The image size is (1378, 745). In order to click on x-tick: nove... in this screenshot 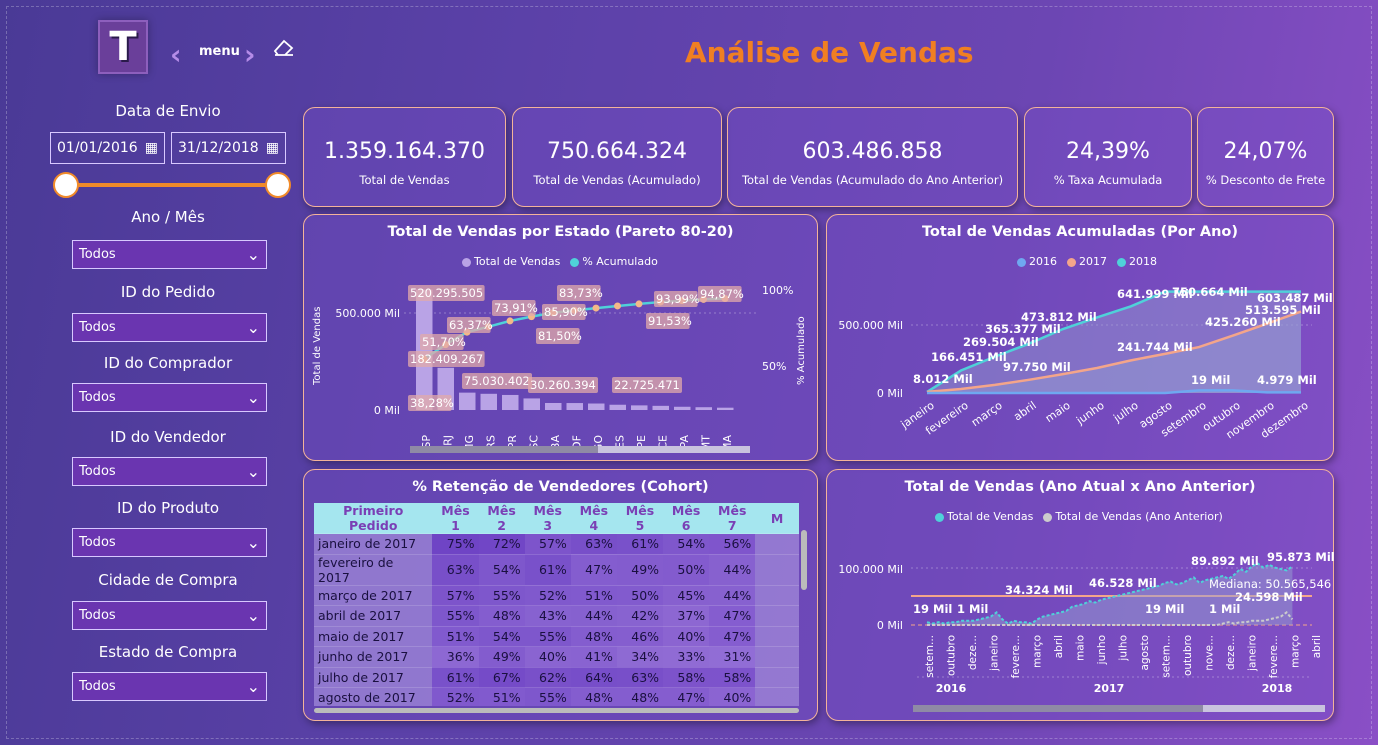, I will do `click(1210, 653)`.